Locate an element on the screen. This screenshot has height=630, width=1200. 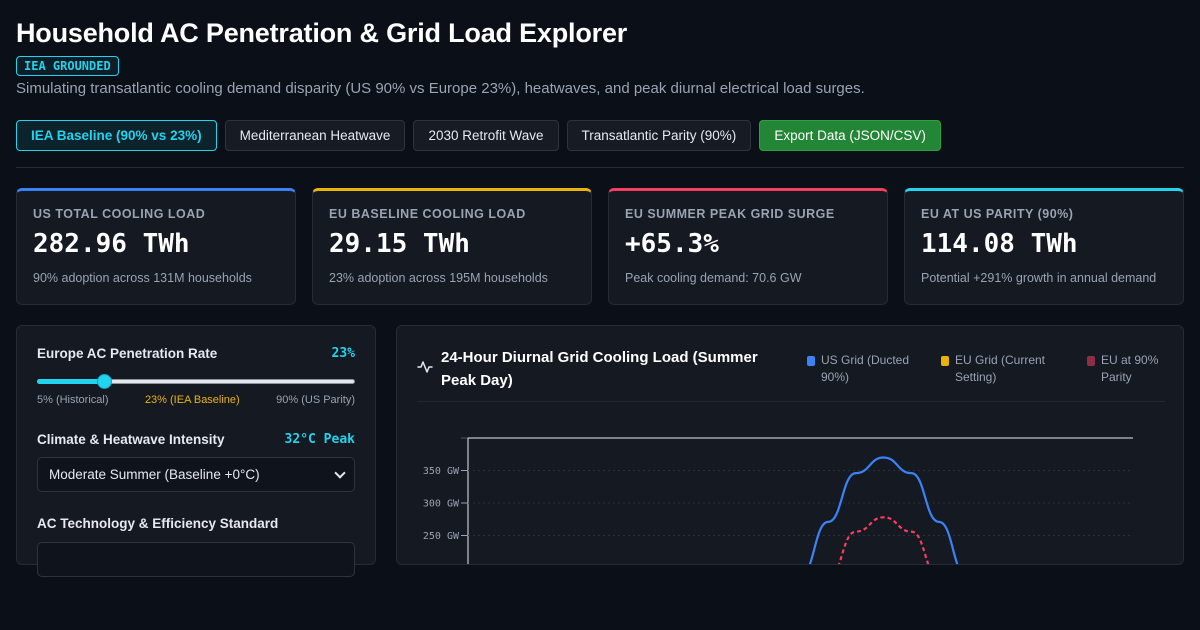
climate-control-header: Climate & Heatwave Intensity 32°C Peak is located at coordinates (196, 439).